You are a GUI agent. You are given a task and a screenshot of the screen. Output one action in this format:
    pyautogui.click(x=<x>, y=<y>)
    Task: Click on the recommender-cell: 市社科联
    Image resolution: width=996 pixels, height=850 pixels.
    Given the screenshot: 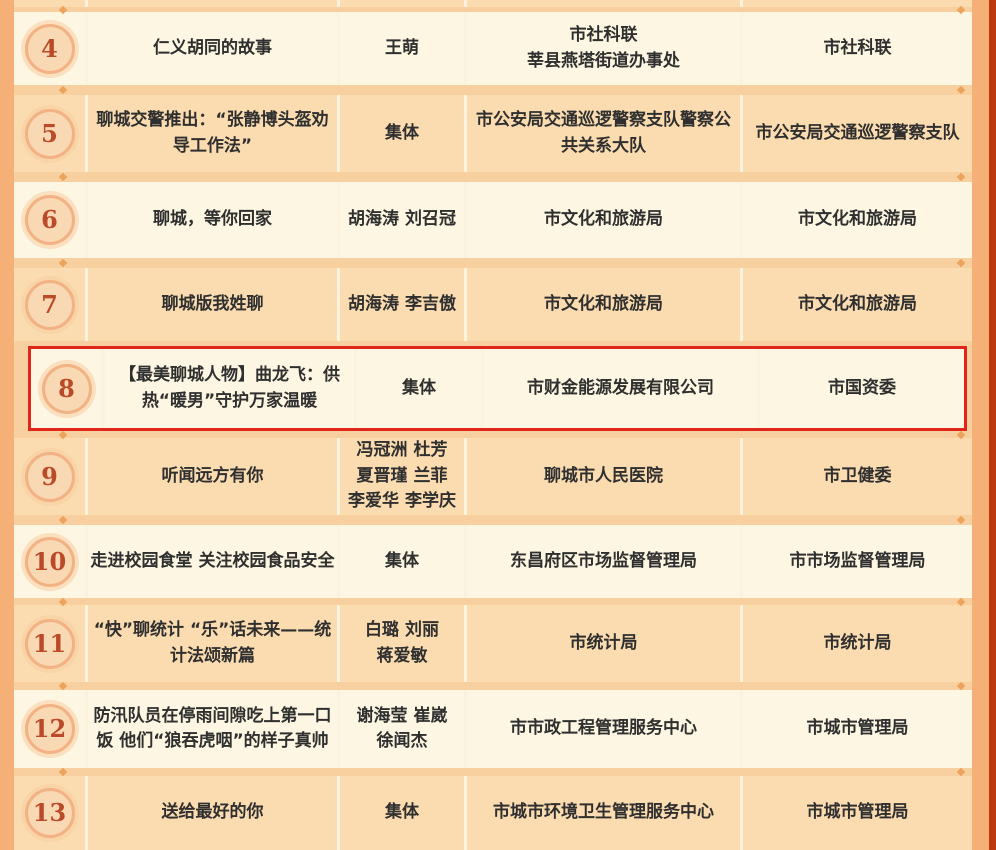 What is the action you would take?
    pyautogui.click(x=857, y=47)
    